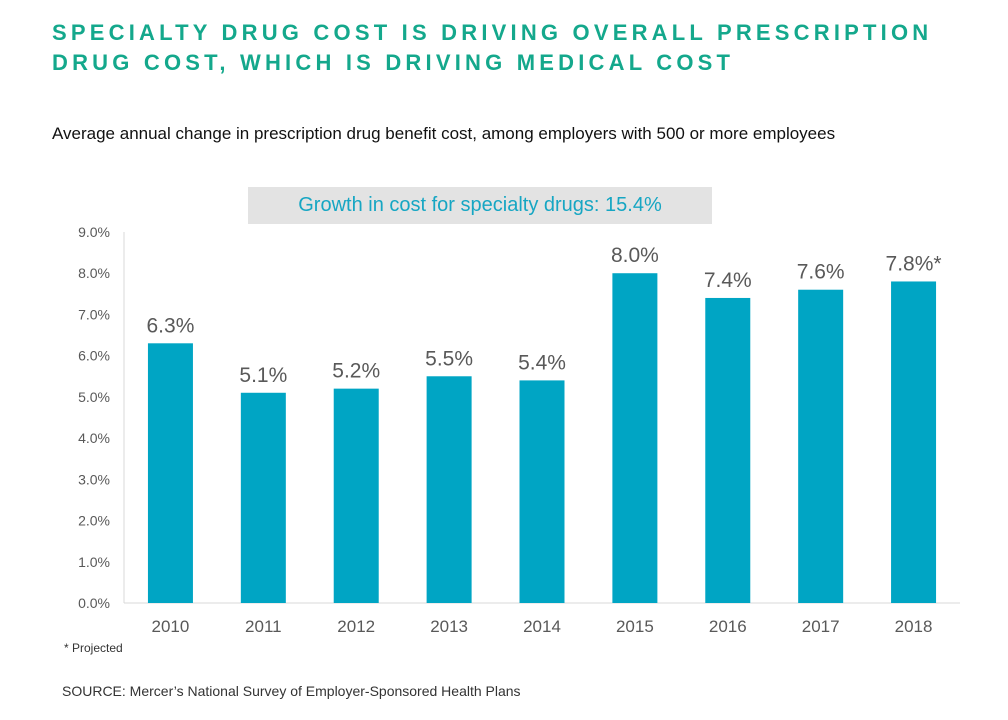  What do you see at coordinates (356, 371) in the screenshot?
I see `data-label-2012: 5.2%` at bounding box center [356, 371].